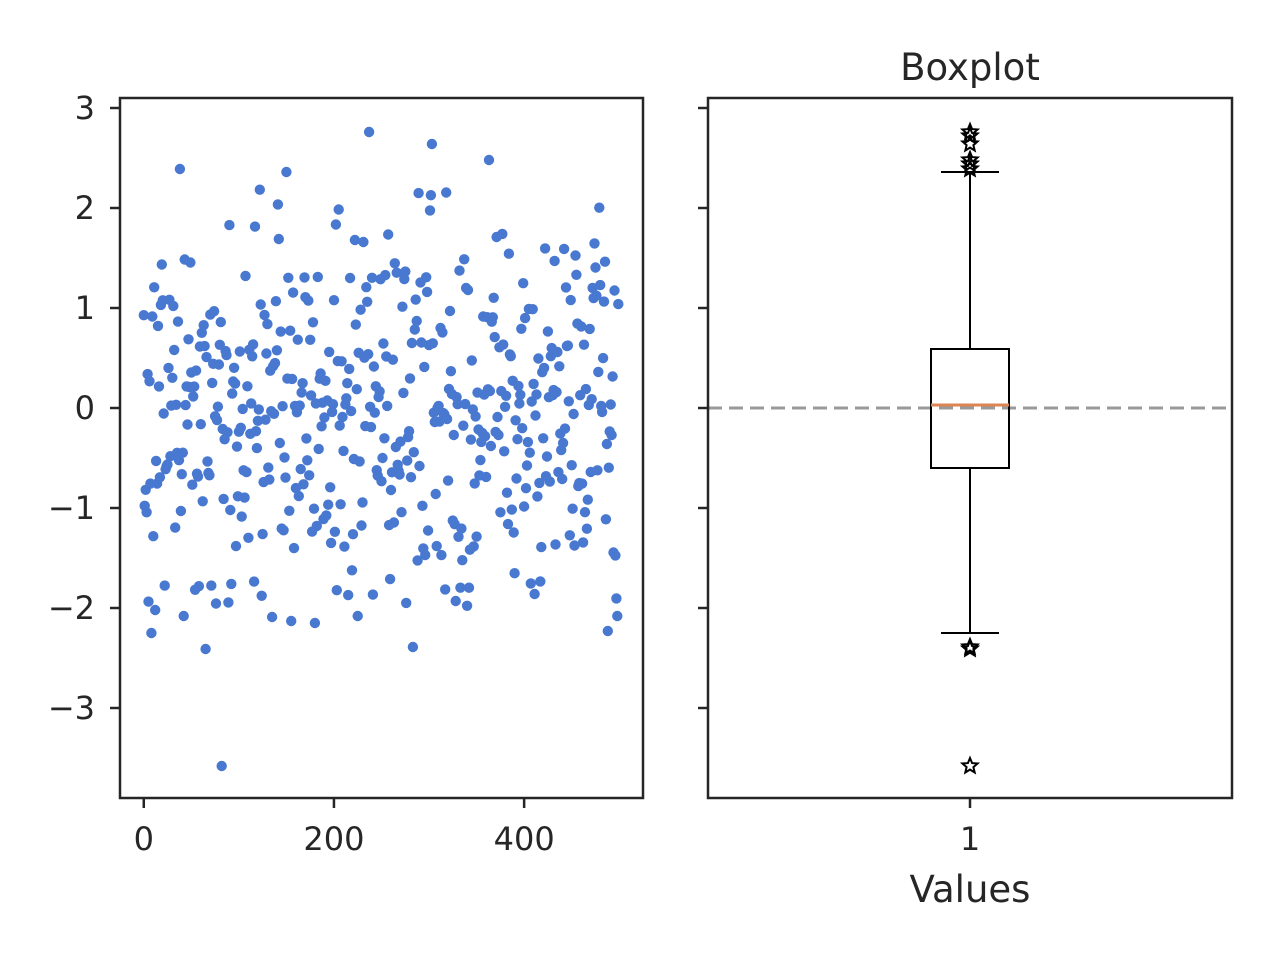  I want to click on scatter-x-ticks: 0 200 400, so click(344, 828).